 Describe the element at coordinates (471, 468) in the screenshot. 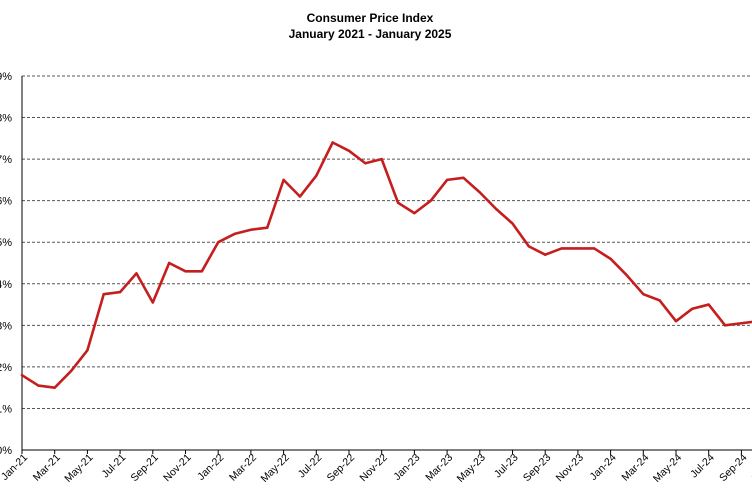

I see `x-tick-label: May-23` at that location.